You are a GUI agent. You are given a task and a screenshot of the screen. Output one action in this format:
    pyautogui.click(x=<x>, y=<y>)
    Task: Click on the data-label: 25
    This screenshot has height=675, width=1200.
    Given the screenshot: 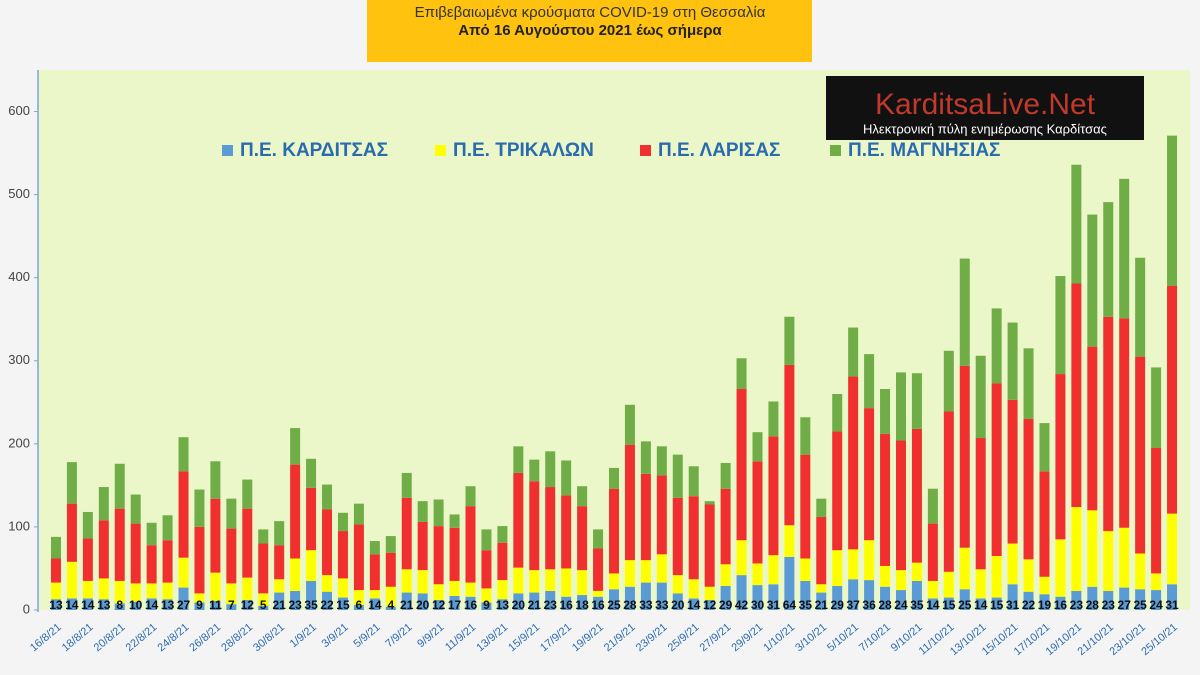 What is the action you would take?
    pyautogui.click(x=1140, y=605)
    